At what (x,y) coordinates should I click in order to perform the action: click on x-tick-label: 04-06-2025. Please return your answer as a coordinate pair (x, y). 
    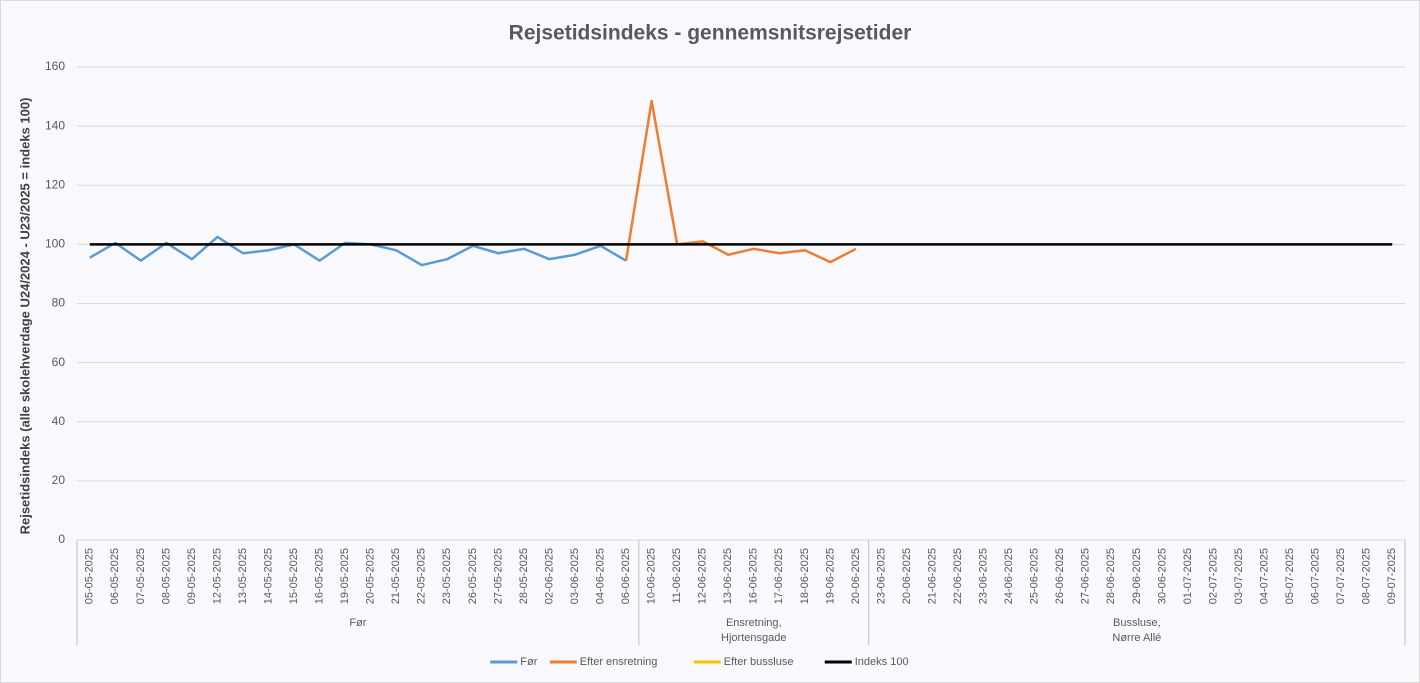
    Looking at the image, I should click on (600, 576).